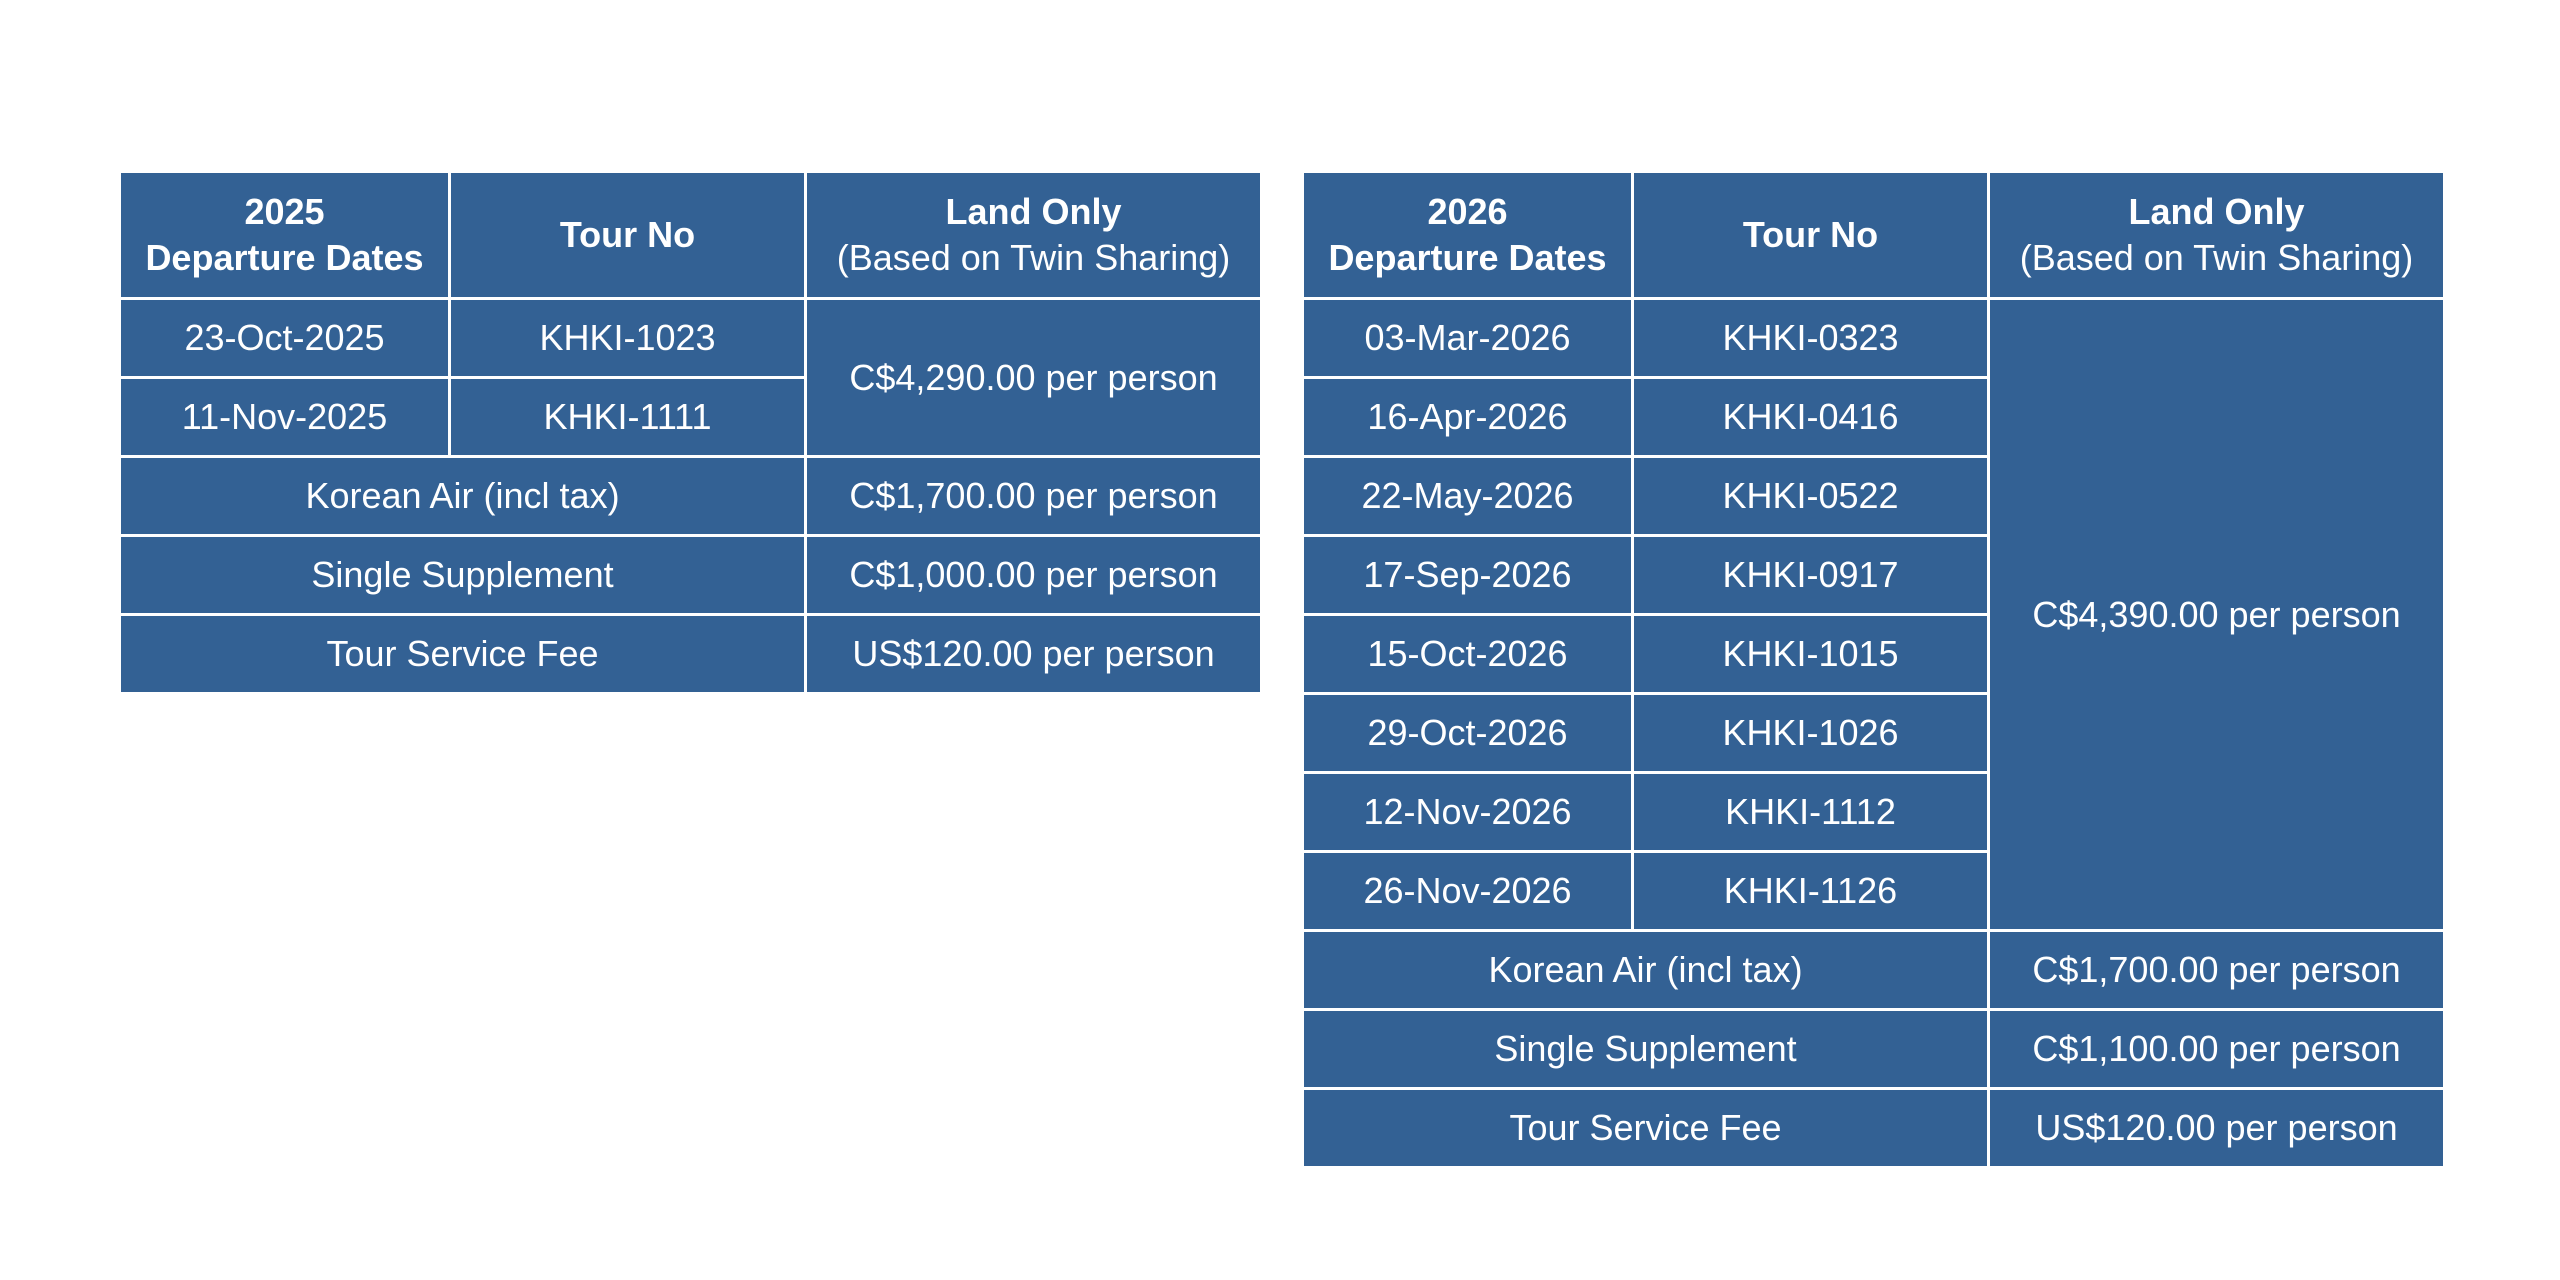 Image resolution: width=2560 pixels, height=1280 pixels. What do you see at coordinates (1033, 575) in the screenshot?
I see `extra-price: C$1,000.00 per person` at bounding box center [1033, 575].